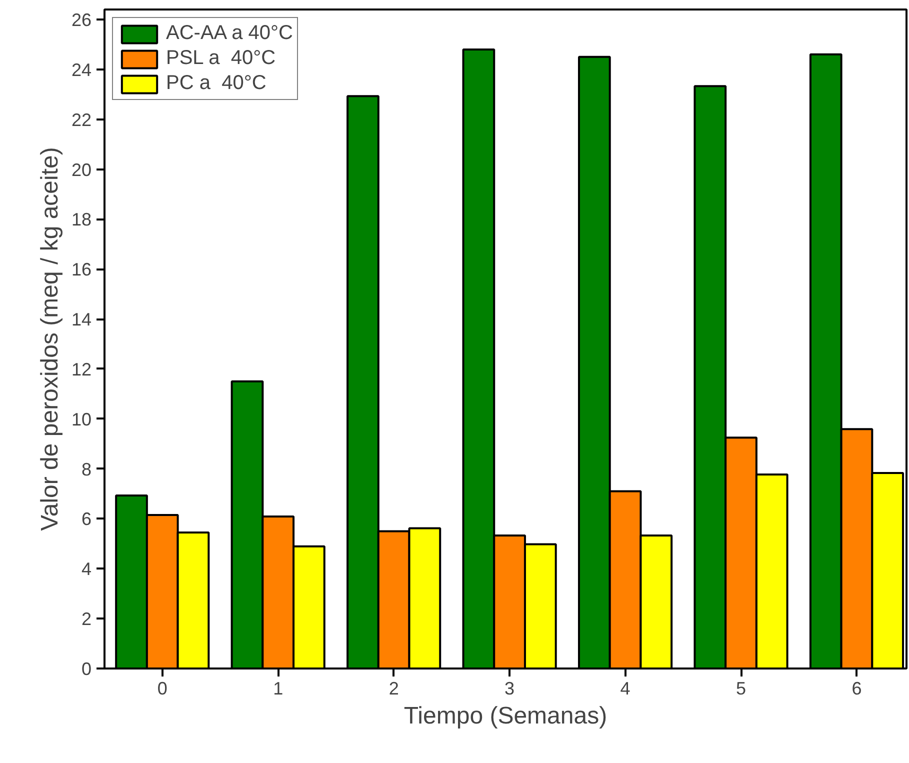 Image resolution: width=909 pixels, height=763 pixels. Describe the element at coordinates (81, 170) in the screenshot. I see `y-tick-label: 20` at that location.